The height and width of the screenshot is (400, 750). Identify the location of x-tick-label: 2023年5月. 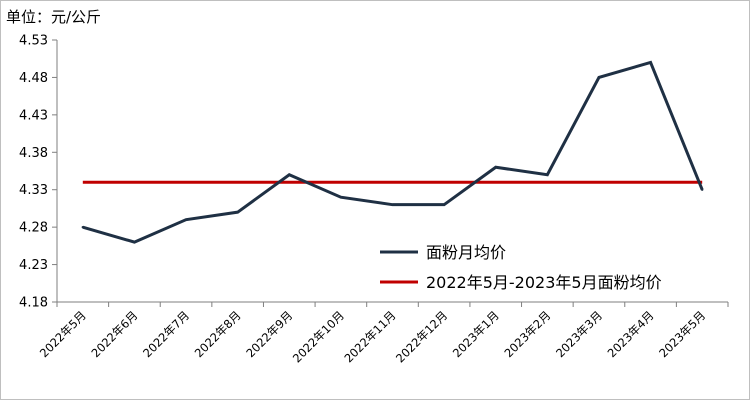
(682, 334).